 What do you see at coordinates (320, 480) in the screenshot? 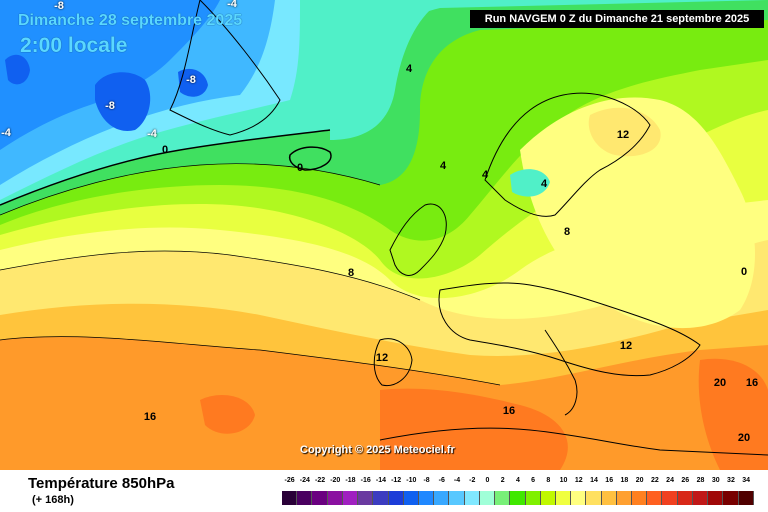
I see `scale-label: -22` at bounding box center [320, 480].